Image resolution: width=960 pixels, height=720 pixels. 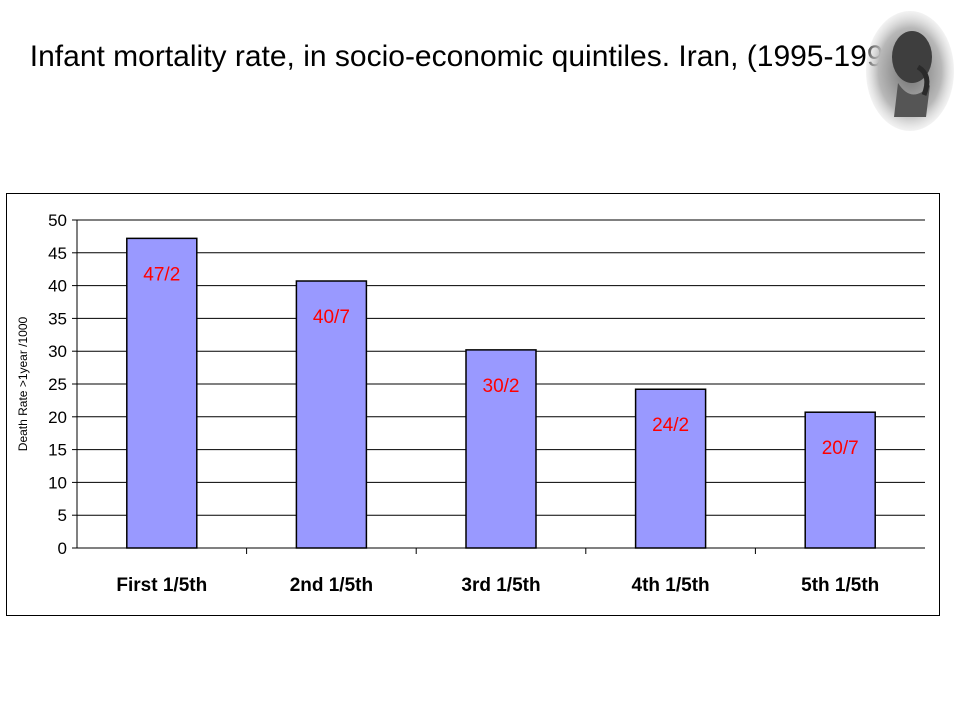 What do you see at coordinates (500, 585) in the screenshot?
I see `x-tick-label: 3rd 1/5th` at bounding box center [500, 585].